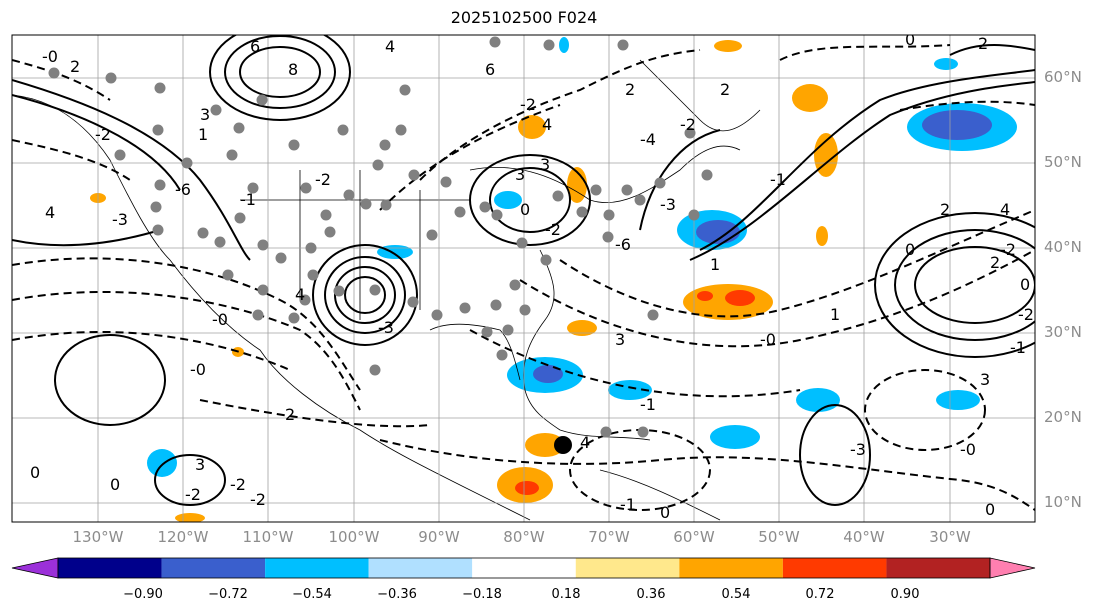 Image resolution: width=1105 pixels, height=615 pixels. What do you see at coordinates (524, 17) in the screenshot?
I see `map-title: 2025102500 F024` at bounding box center [524, 17].